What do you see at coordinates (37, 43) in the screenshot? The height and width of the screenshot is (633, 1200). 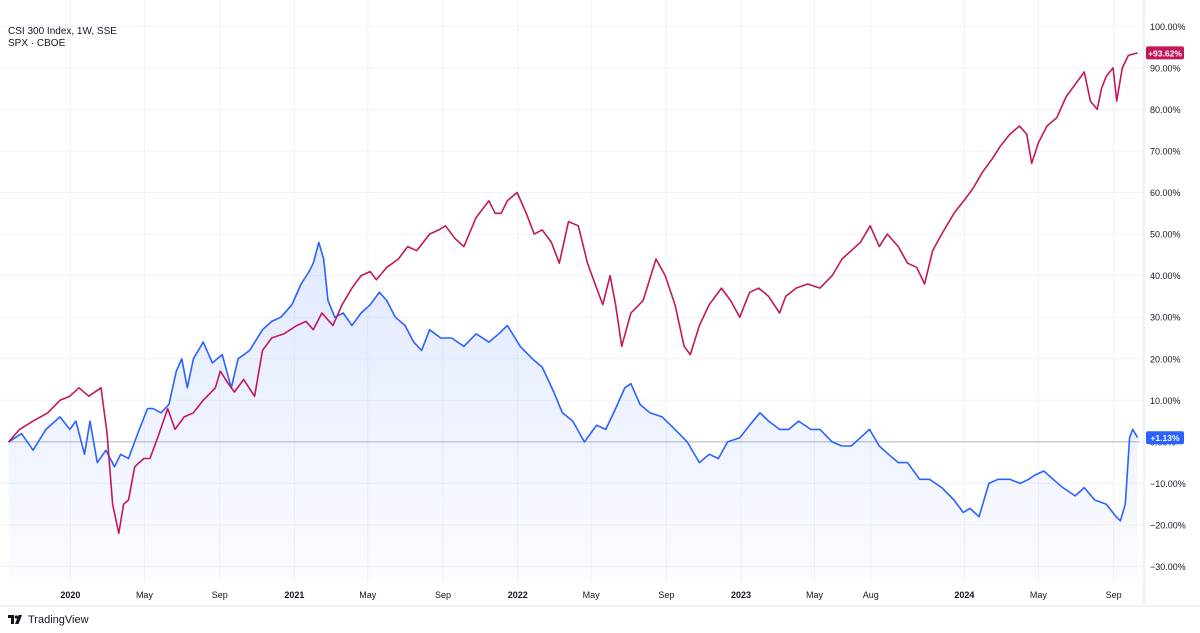 I see `legend-compare-series: SPX · CBOE` at bounding box center [37, 43].